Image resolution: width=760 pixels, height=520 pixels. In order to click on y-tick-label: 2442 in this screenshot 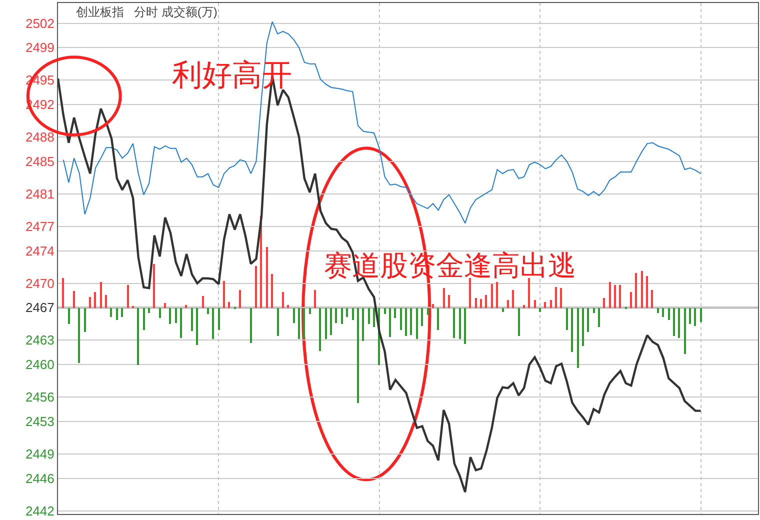, I will do `click(39, 510)`.